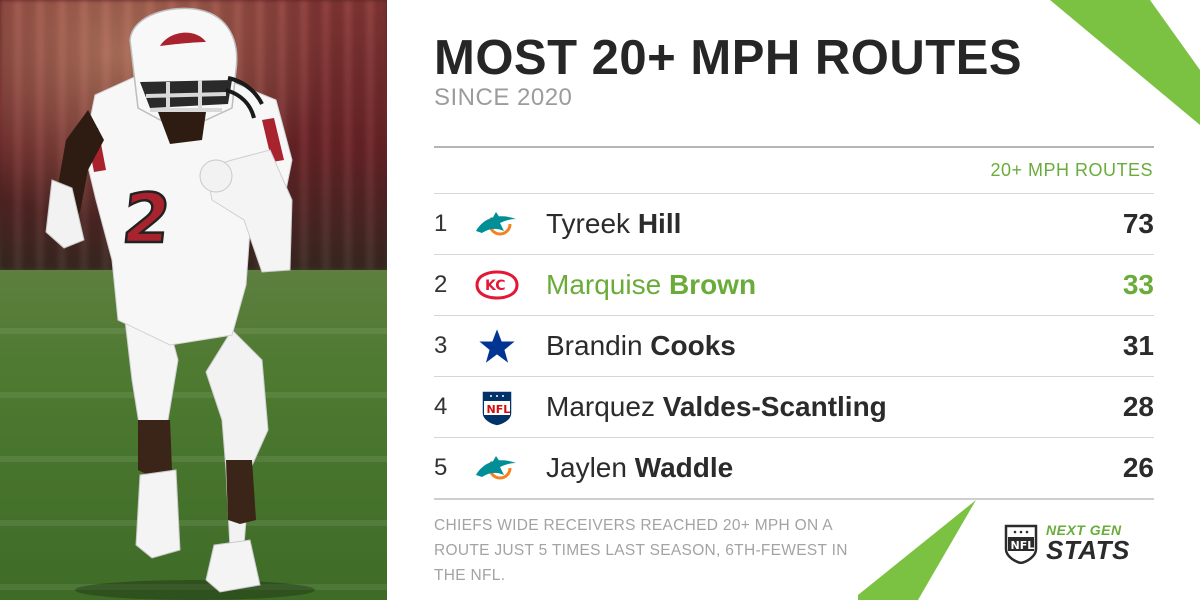  I want to click on rank-number: 4, so click(441, 406).